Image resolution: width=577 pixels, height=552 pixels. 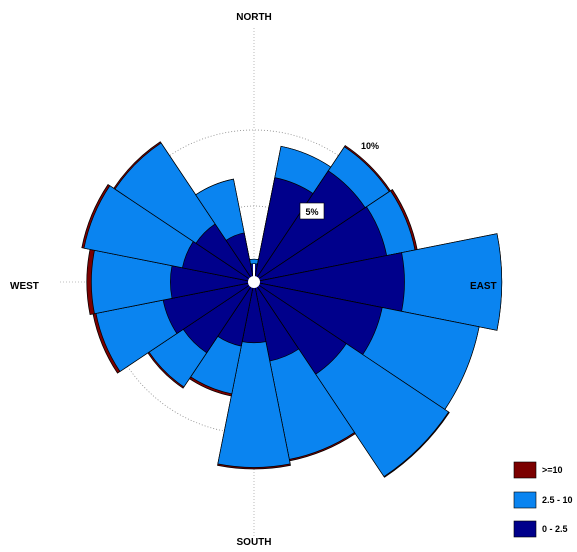 I want to click on ring-label-5pct: 5%, so click(x=311, y=212).